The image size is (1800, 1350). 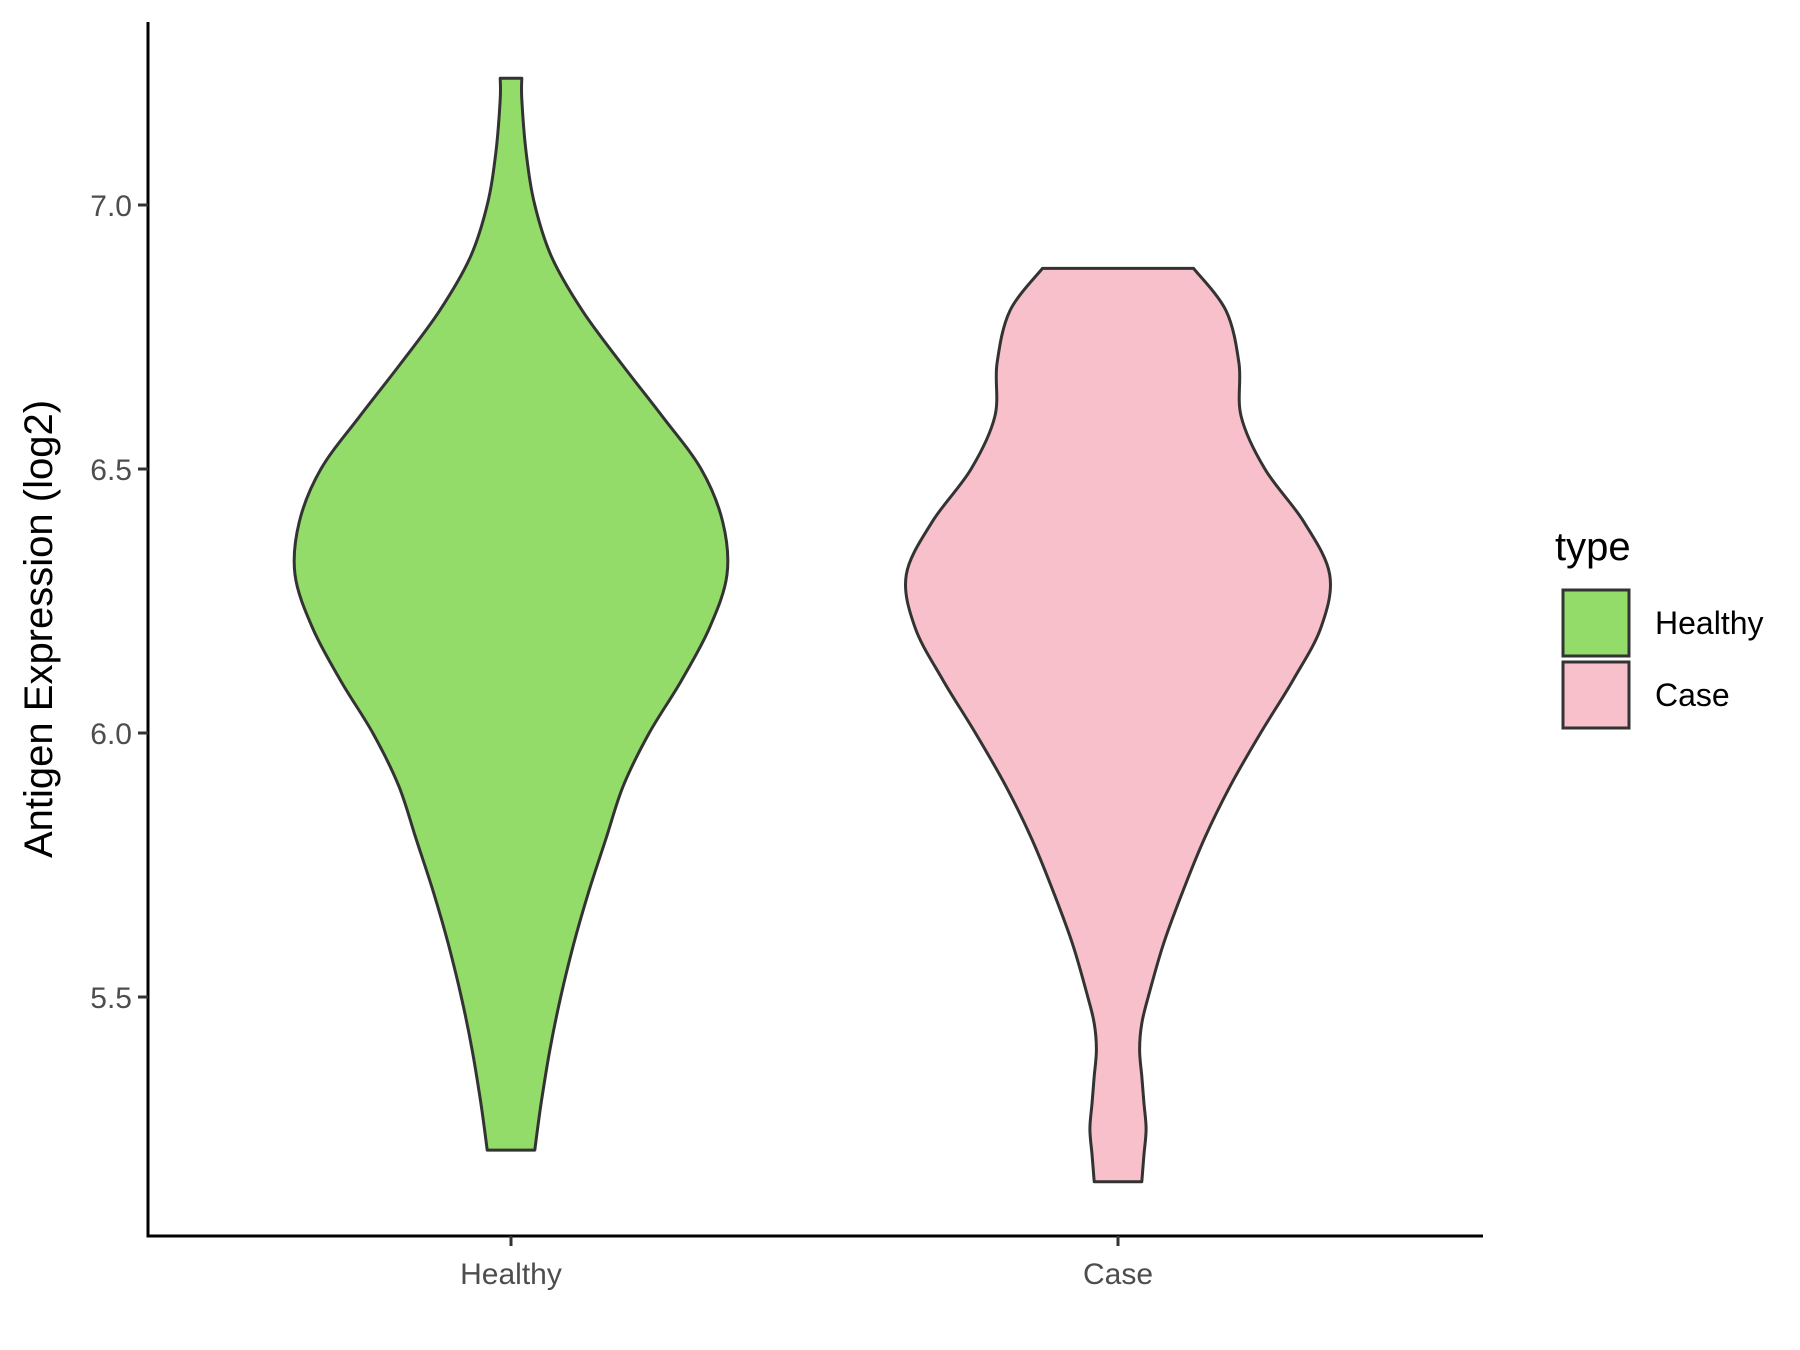 What do you see at coordinates (1596, 623) in the screenshot?
I see `legend-key-healthy` at bounding box center [1596, 623].